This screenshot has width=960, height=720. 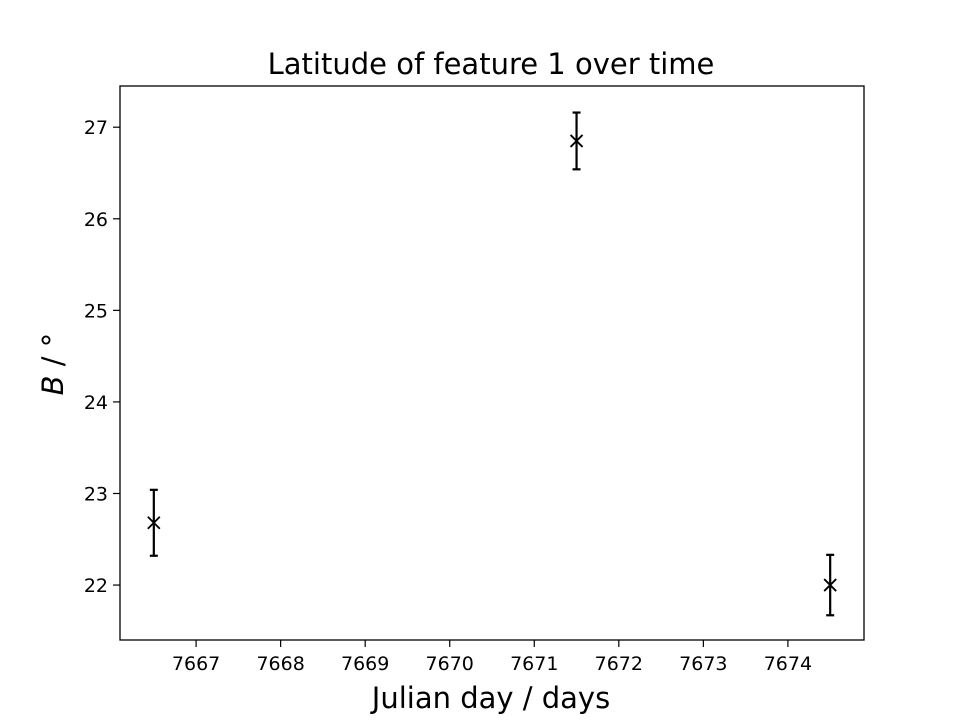 I want to click on y-tick-label: 27, so click(x=96, y=128).